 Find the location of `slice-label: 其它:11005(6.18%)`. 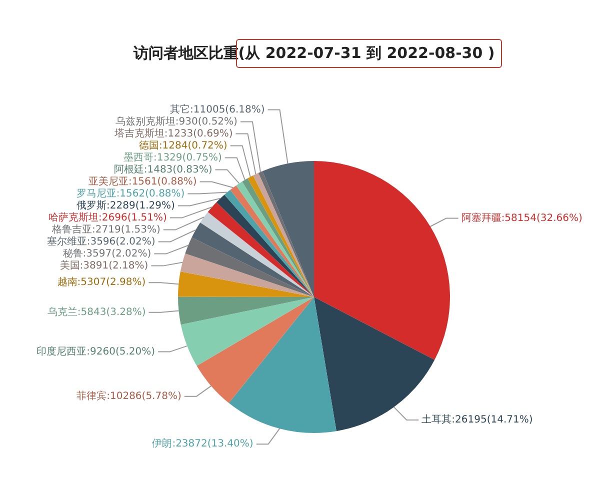

slice-label: 其它:11005(6.18%) is located at coordinates (217, 109).